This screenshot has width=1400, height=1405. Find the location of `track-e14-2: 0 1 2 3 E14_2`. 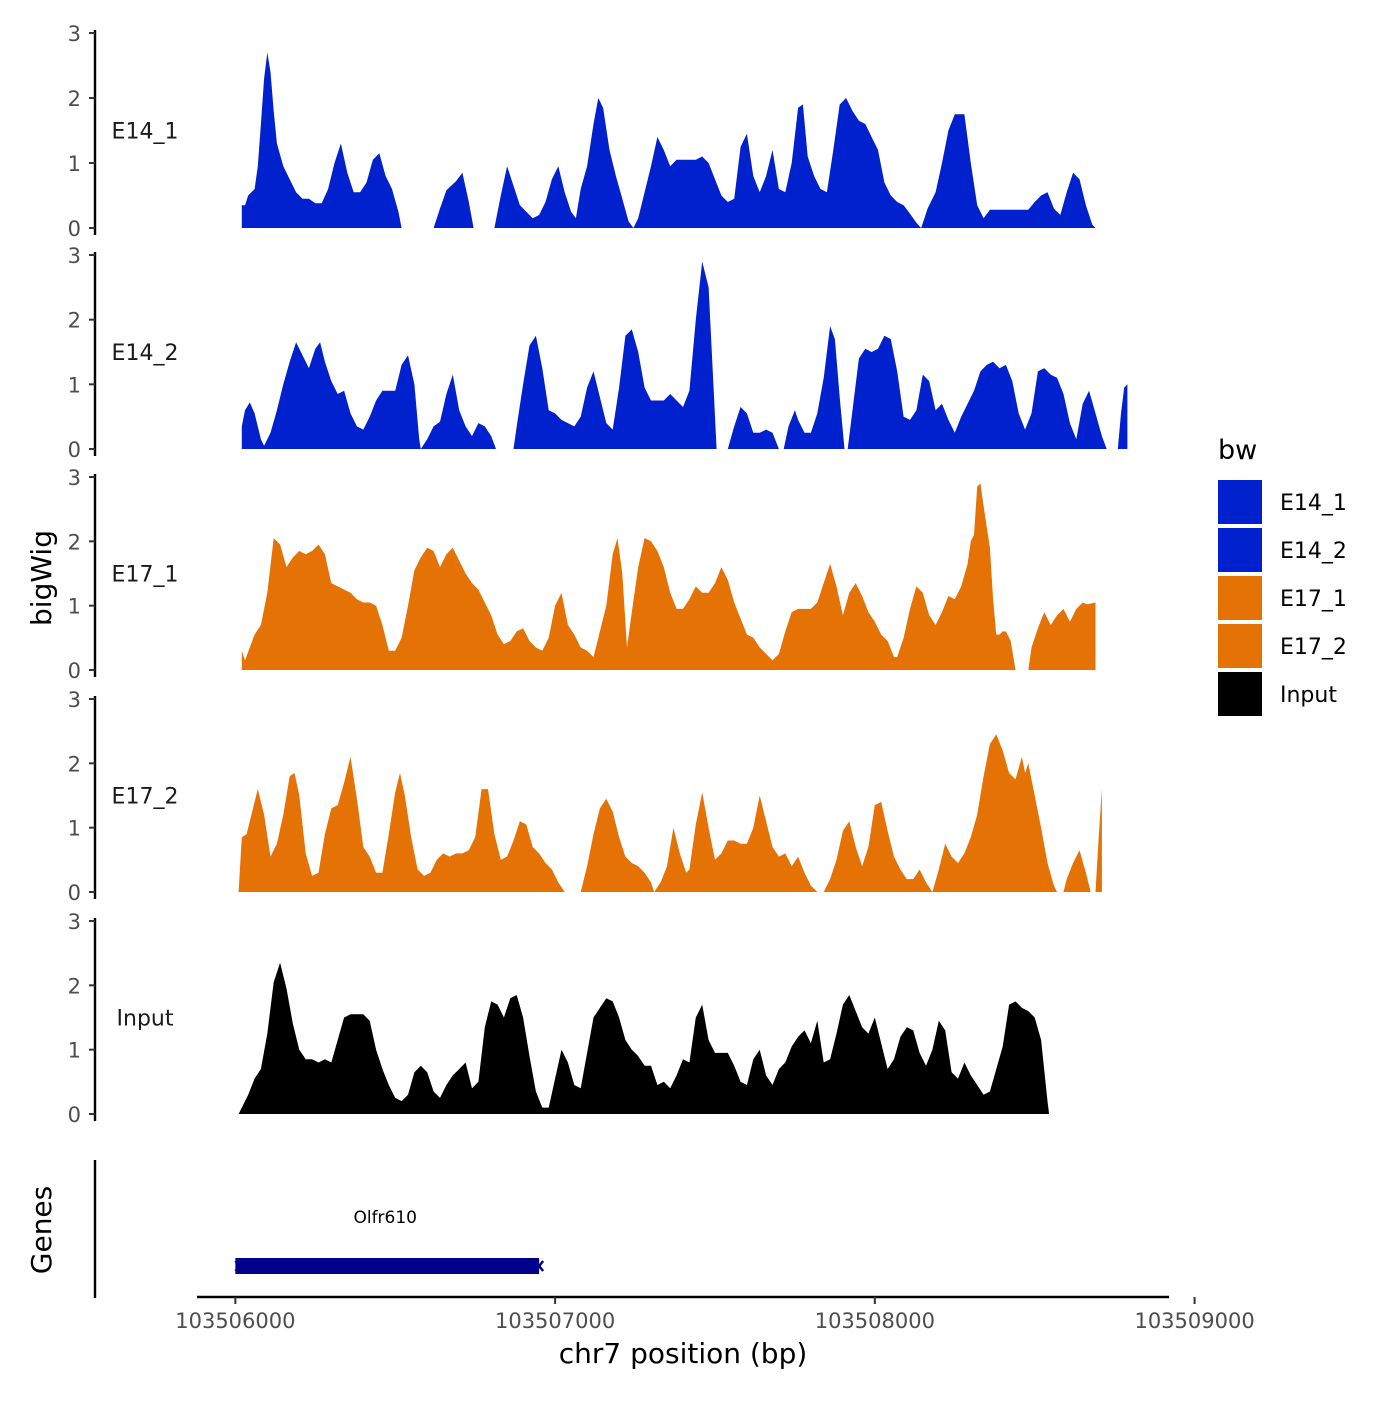

track-e14-2: 0 1 2 3 E14_2 is located at coordinates (598, 353).